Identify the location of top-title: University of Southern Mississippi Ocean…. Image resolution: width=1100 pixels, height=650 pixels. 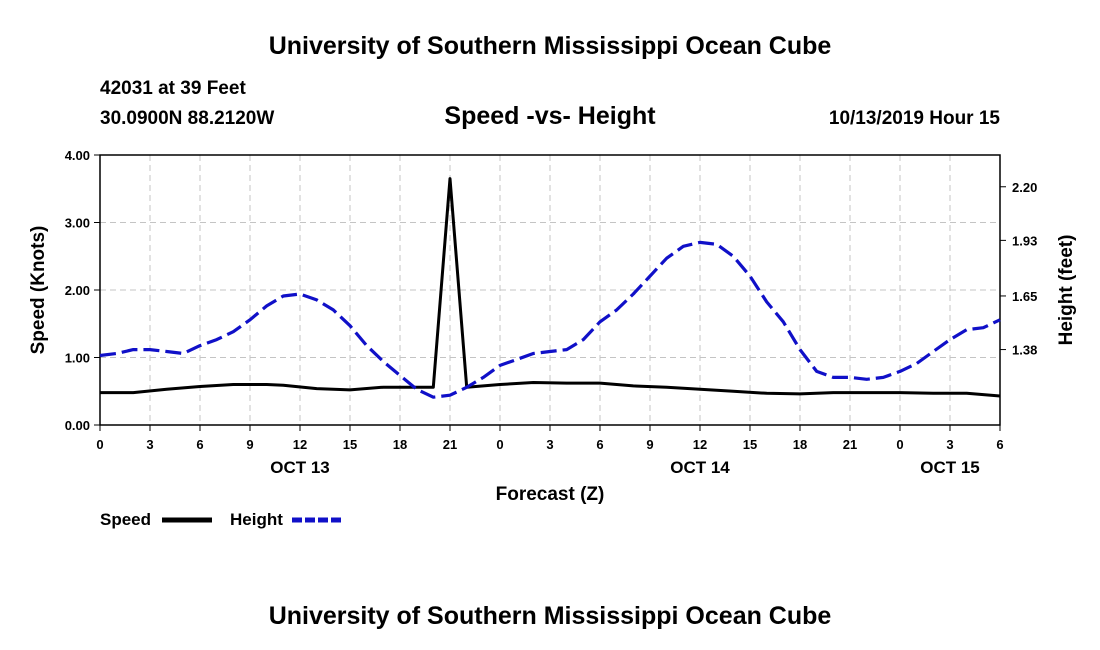
(550, 46).